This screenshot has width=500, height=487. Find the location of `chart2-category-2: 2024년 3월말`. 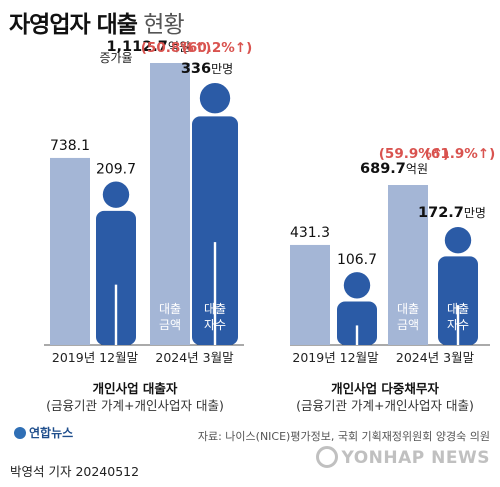

chart2-category-2: 2024년 3월말 is located at coordinates (435, 357).